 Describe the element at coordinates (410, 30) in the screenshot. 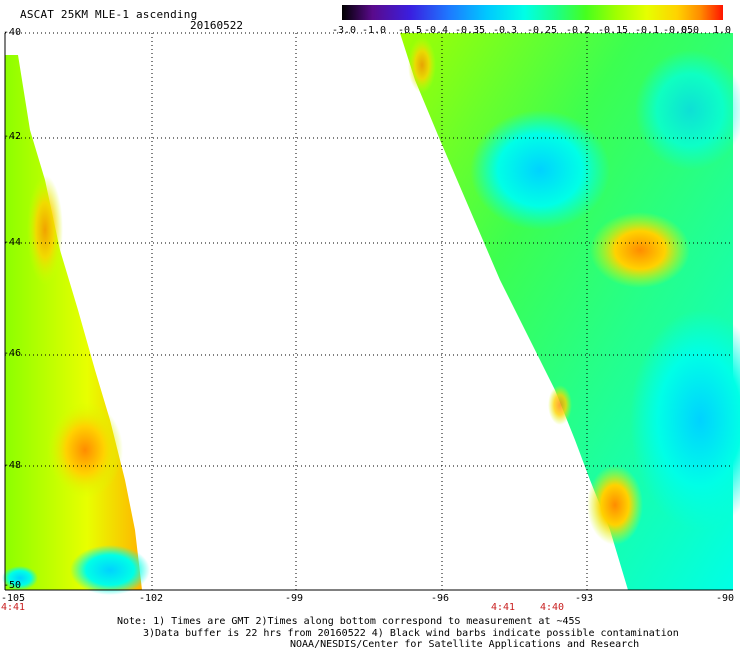

I see `colorbar-label: -0.5` at that location.